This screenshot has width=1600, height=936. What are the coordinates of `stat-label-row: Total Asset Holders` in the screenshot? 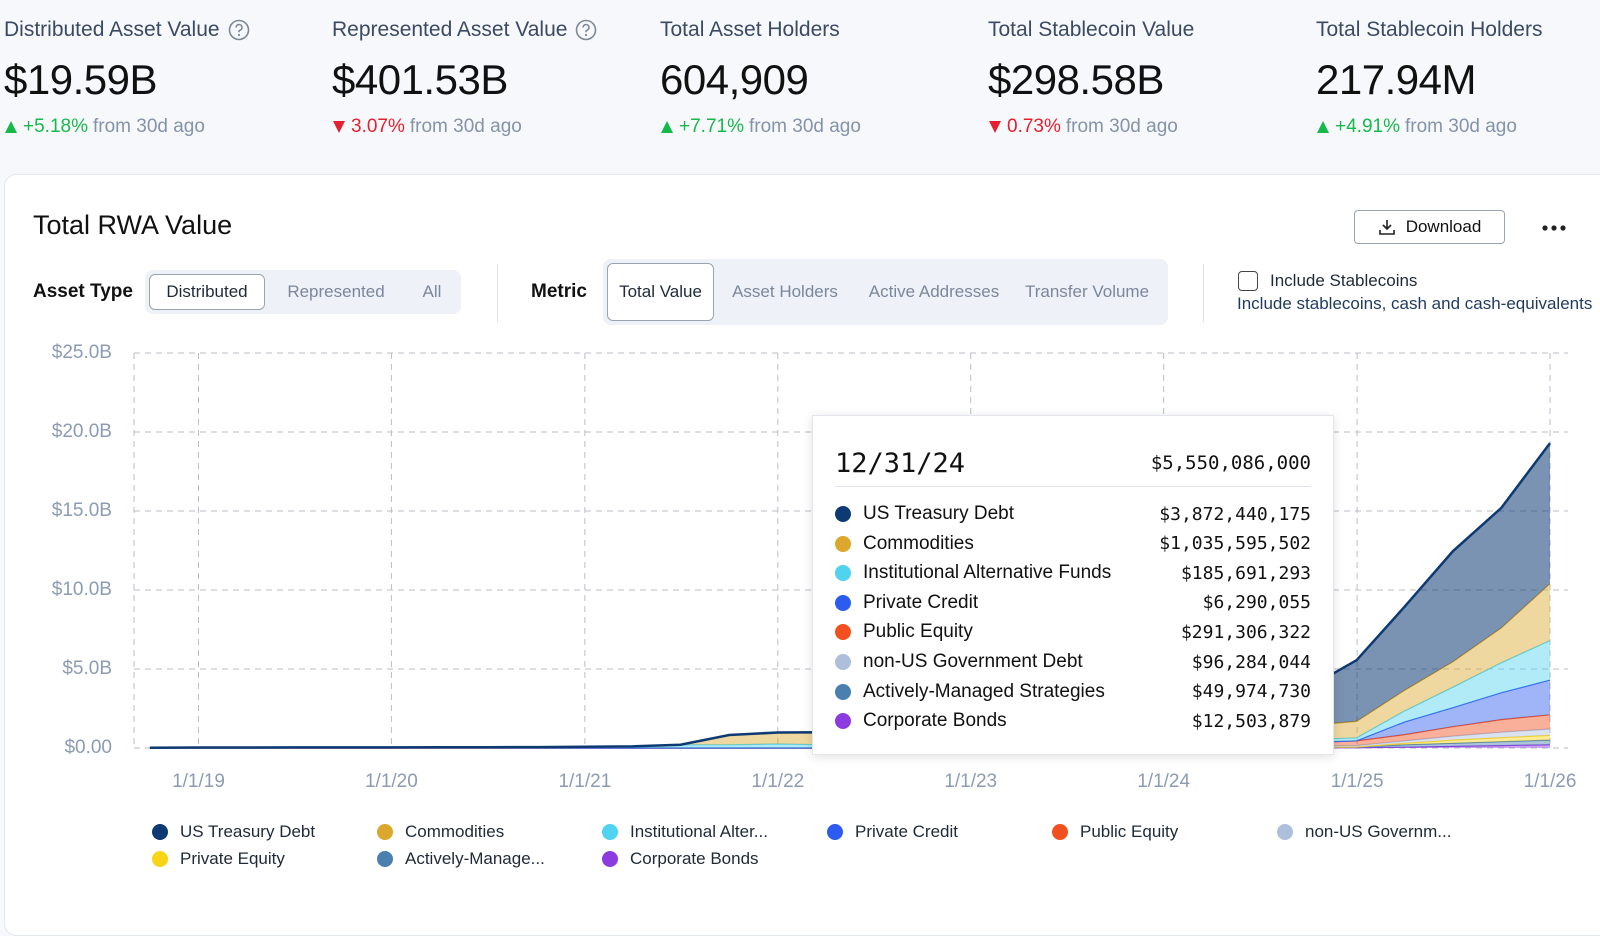 It's located at (820, 30).